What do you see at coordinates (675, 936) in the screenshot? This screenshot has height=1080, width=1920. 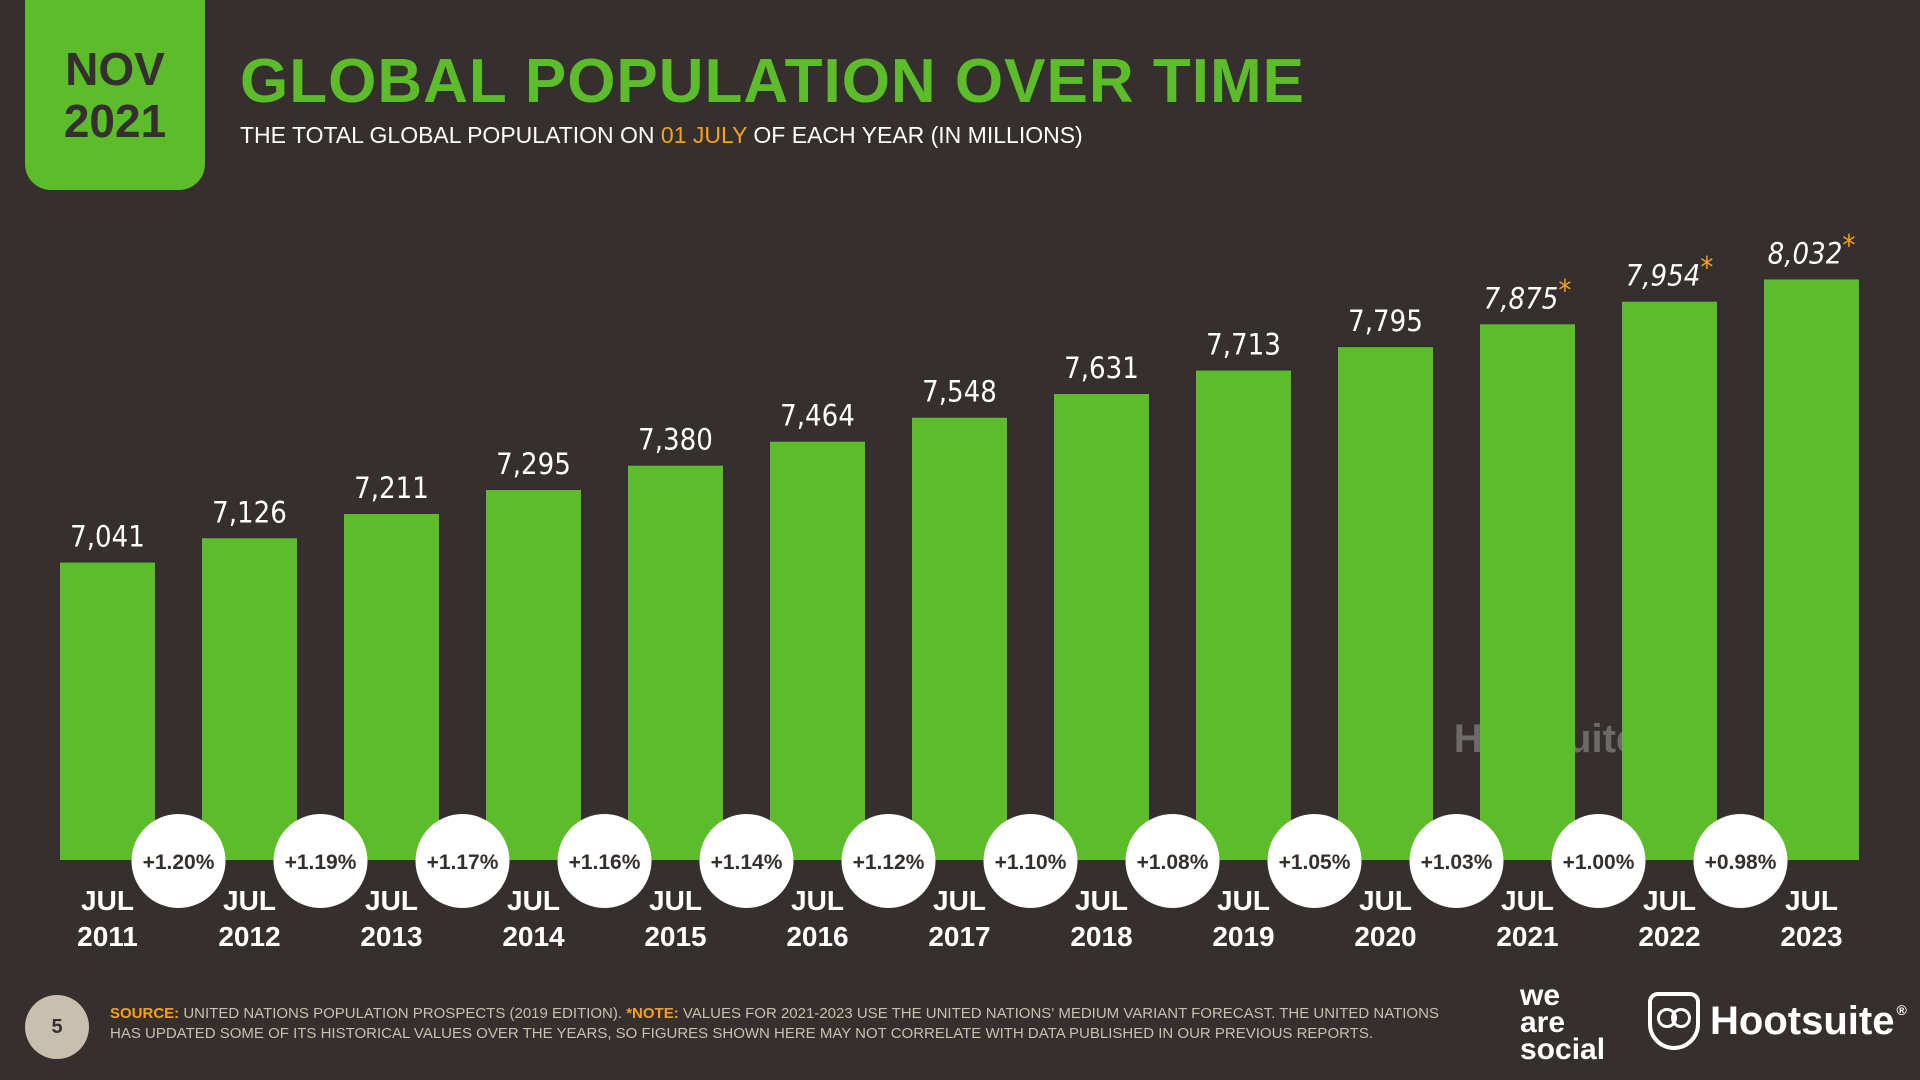 I see `x-tick-year: 2015` at bounding box center [675, 936].